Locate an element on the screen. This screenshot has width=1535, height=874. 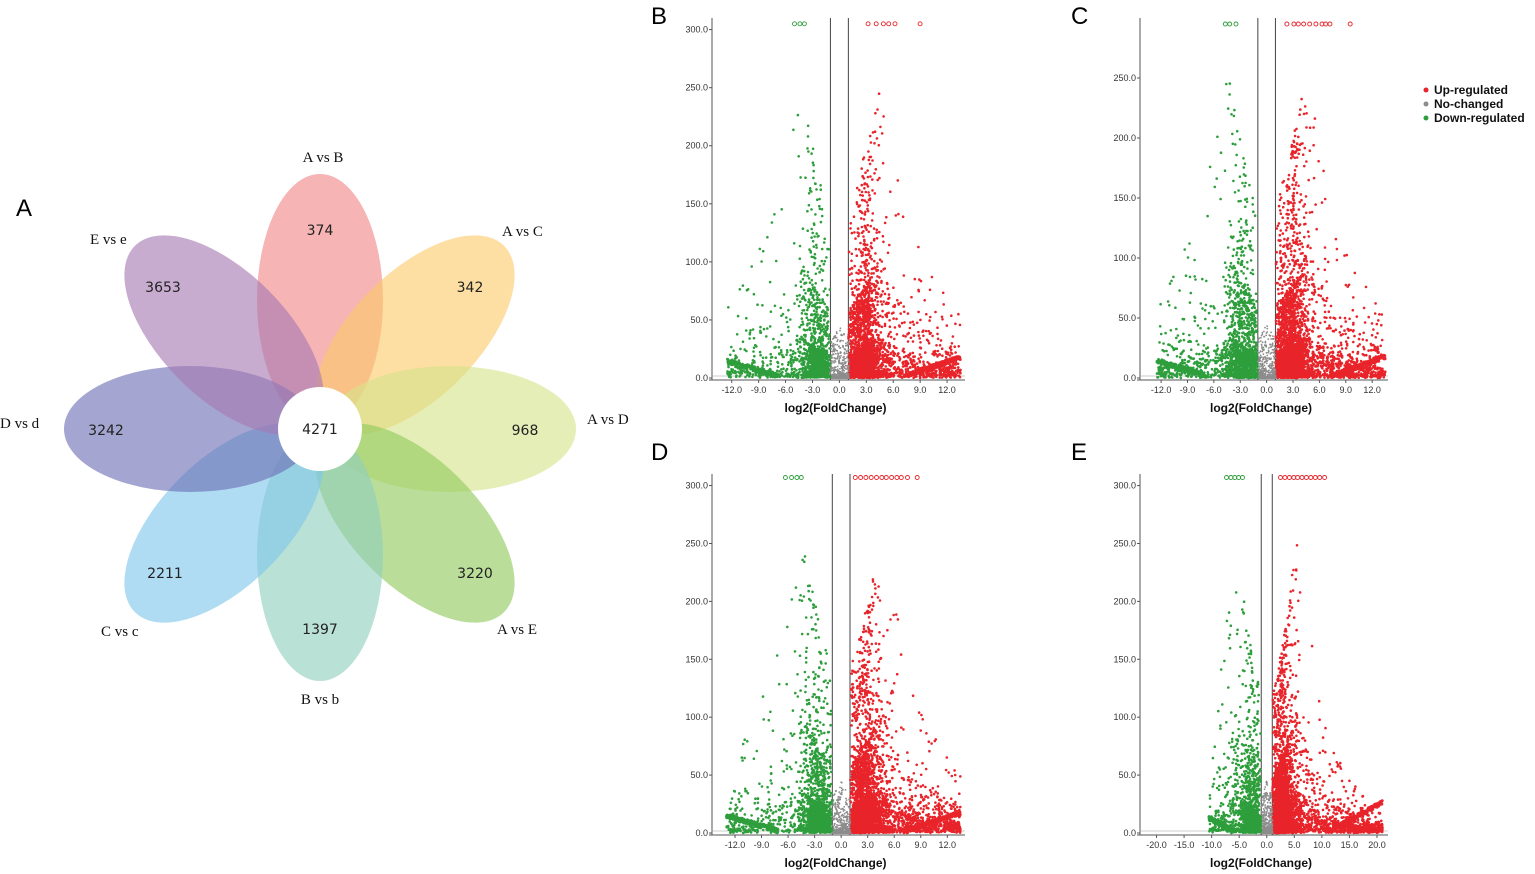
venn-label-a-vs-b: A vs B is located at coordinates (323, 158).